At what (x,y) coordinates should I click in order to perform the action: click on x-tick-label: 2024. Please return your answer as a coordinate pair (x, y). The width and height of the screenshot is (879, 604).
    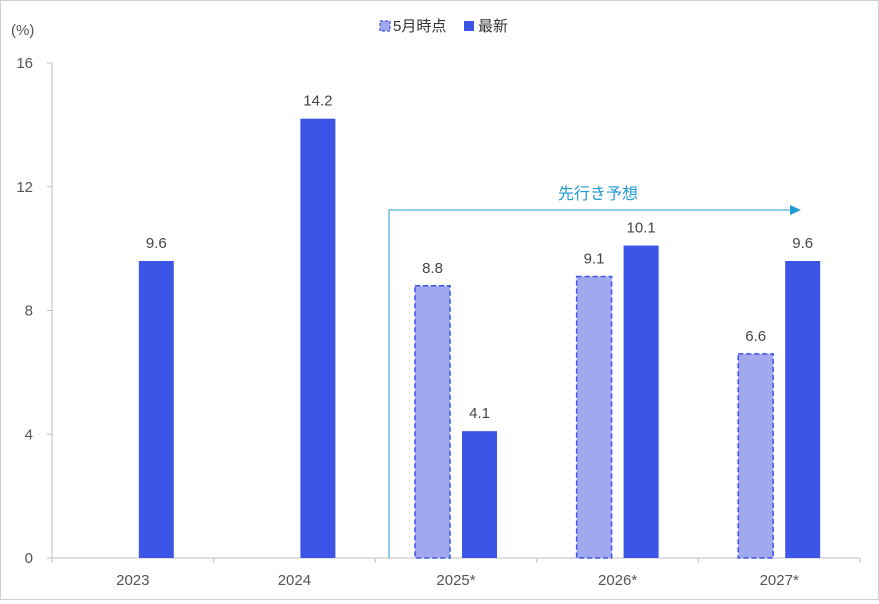
    Looking at the image, I should click on (294, 580).